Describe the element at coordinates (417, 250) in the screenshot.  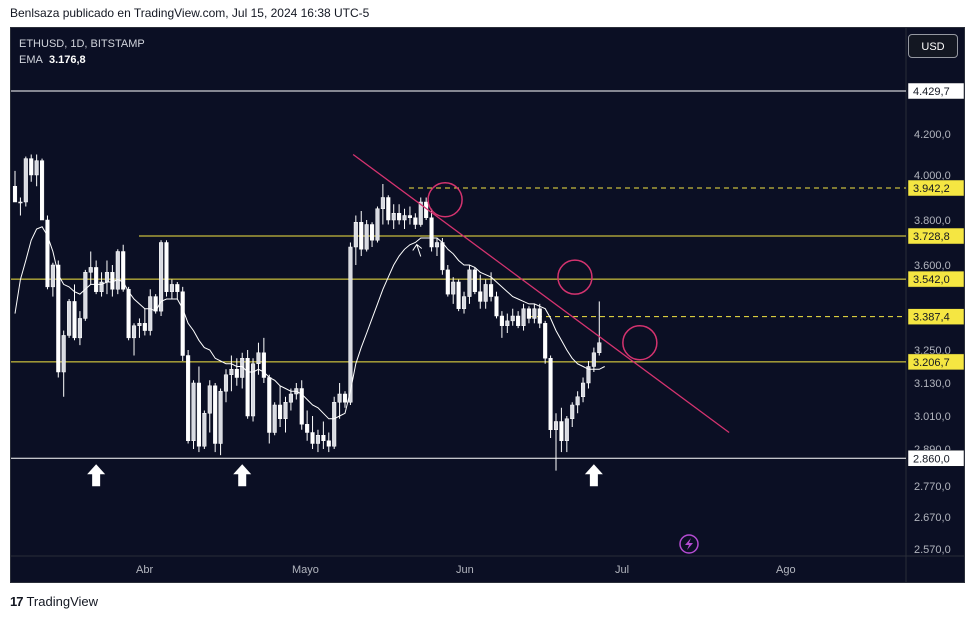
I see `annotation-arrow-icon` at that location.